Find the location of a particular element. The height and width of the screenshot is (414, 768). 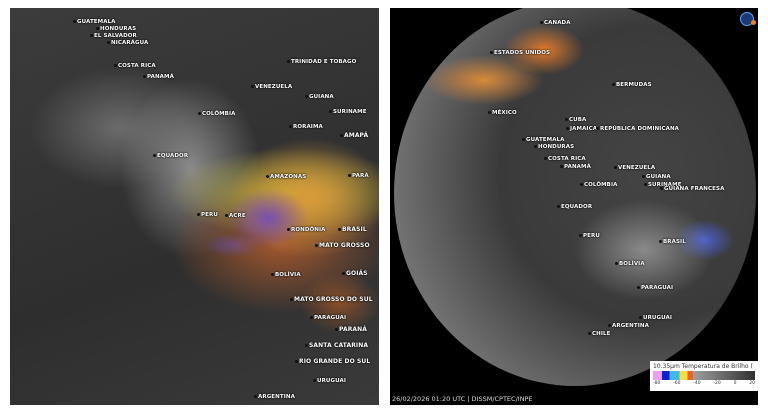

map-label: BERMUDAS is located at coordinates (632, 85).